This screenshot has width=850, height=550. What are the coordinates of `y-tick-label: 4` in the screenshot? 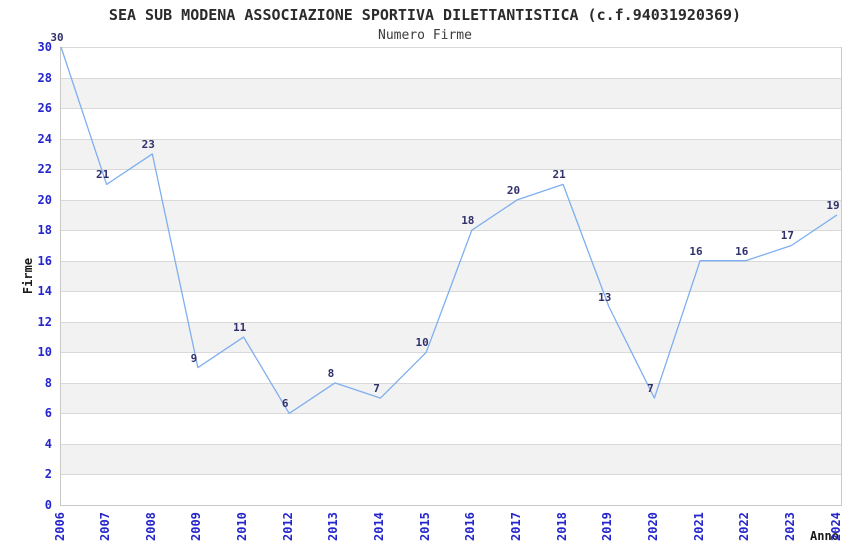 It's located at (48, 443).